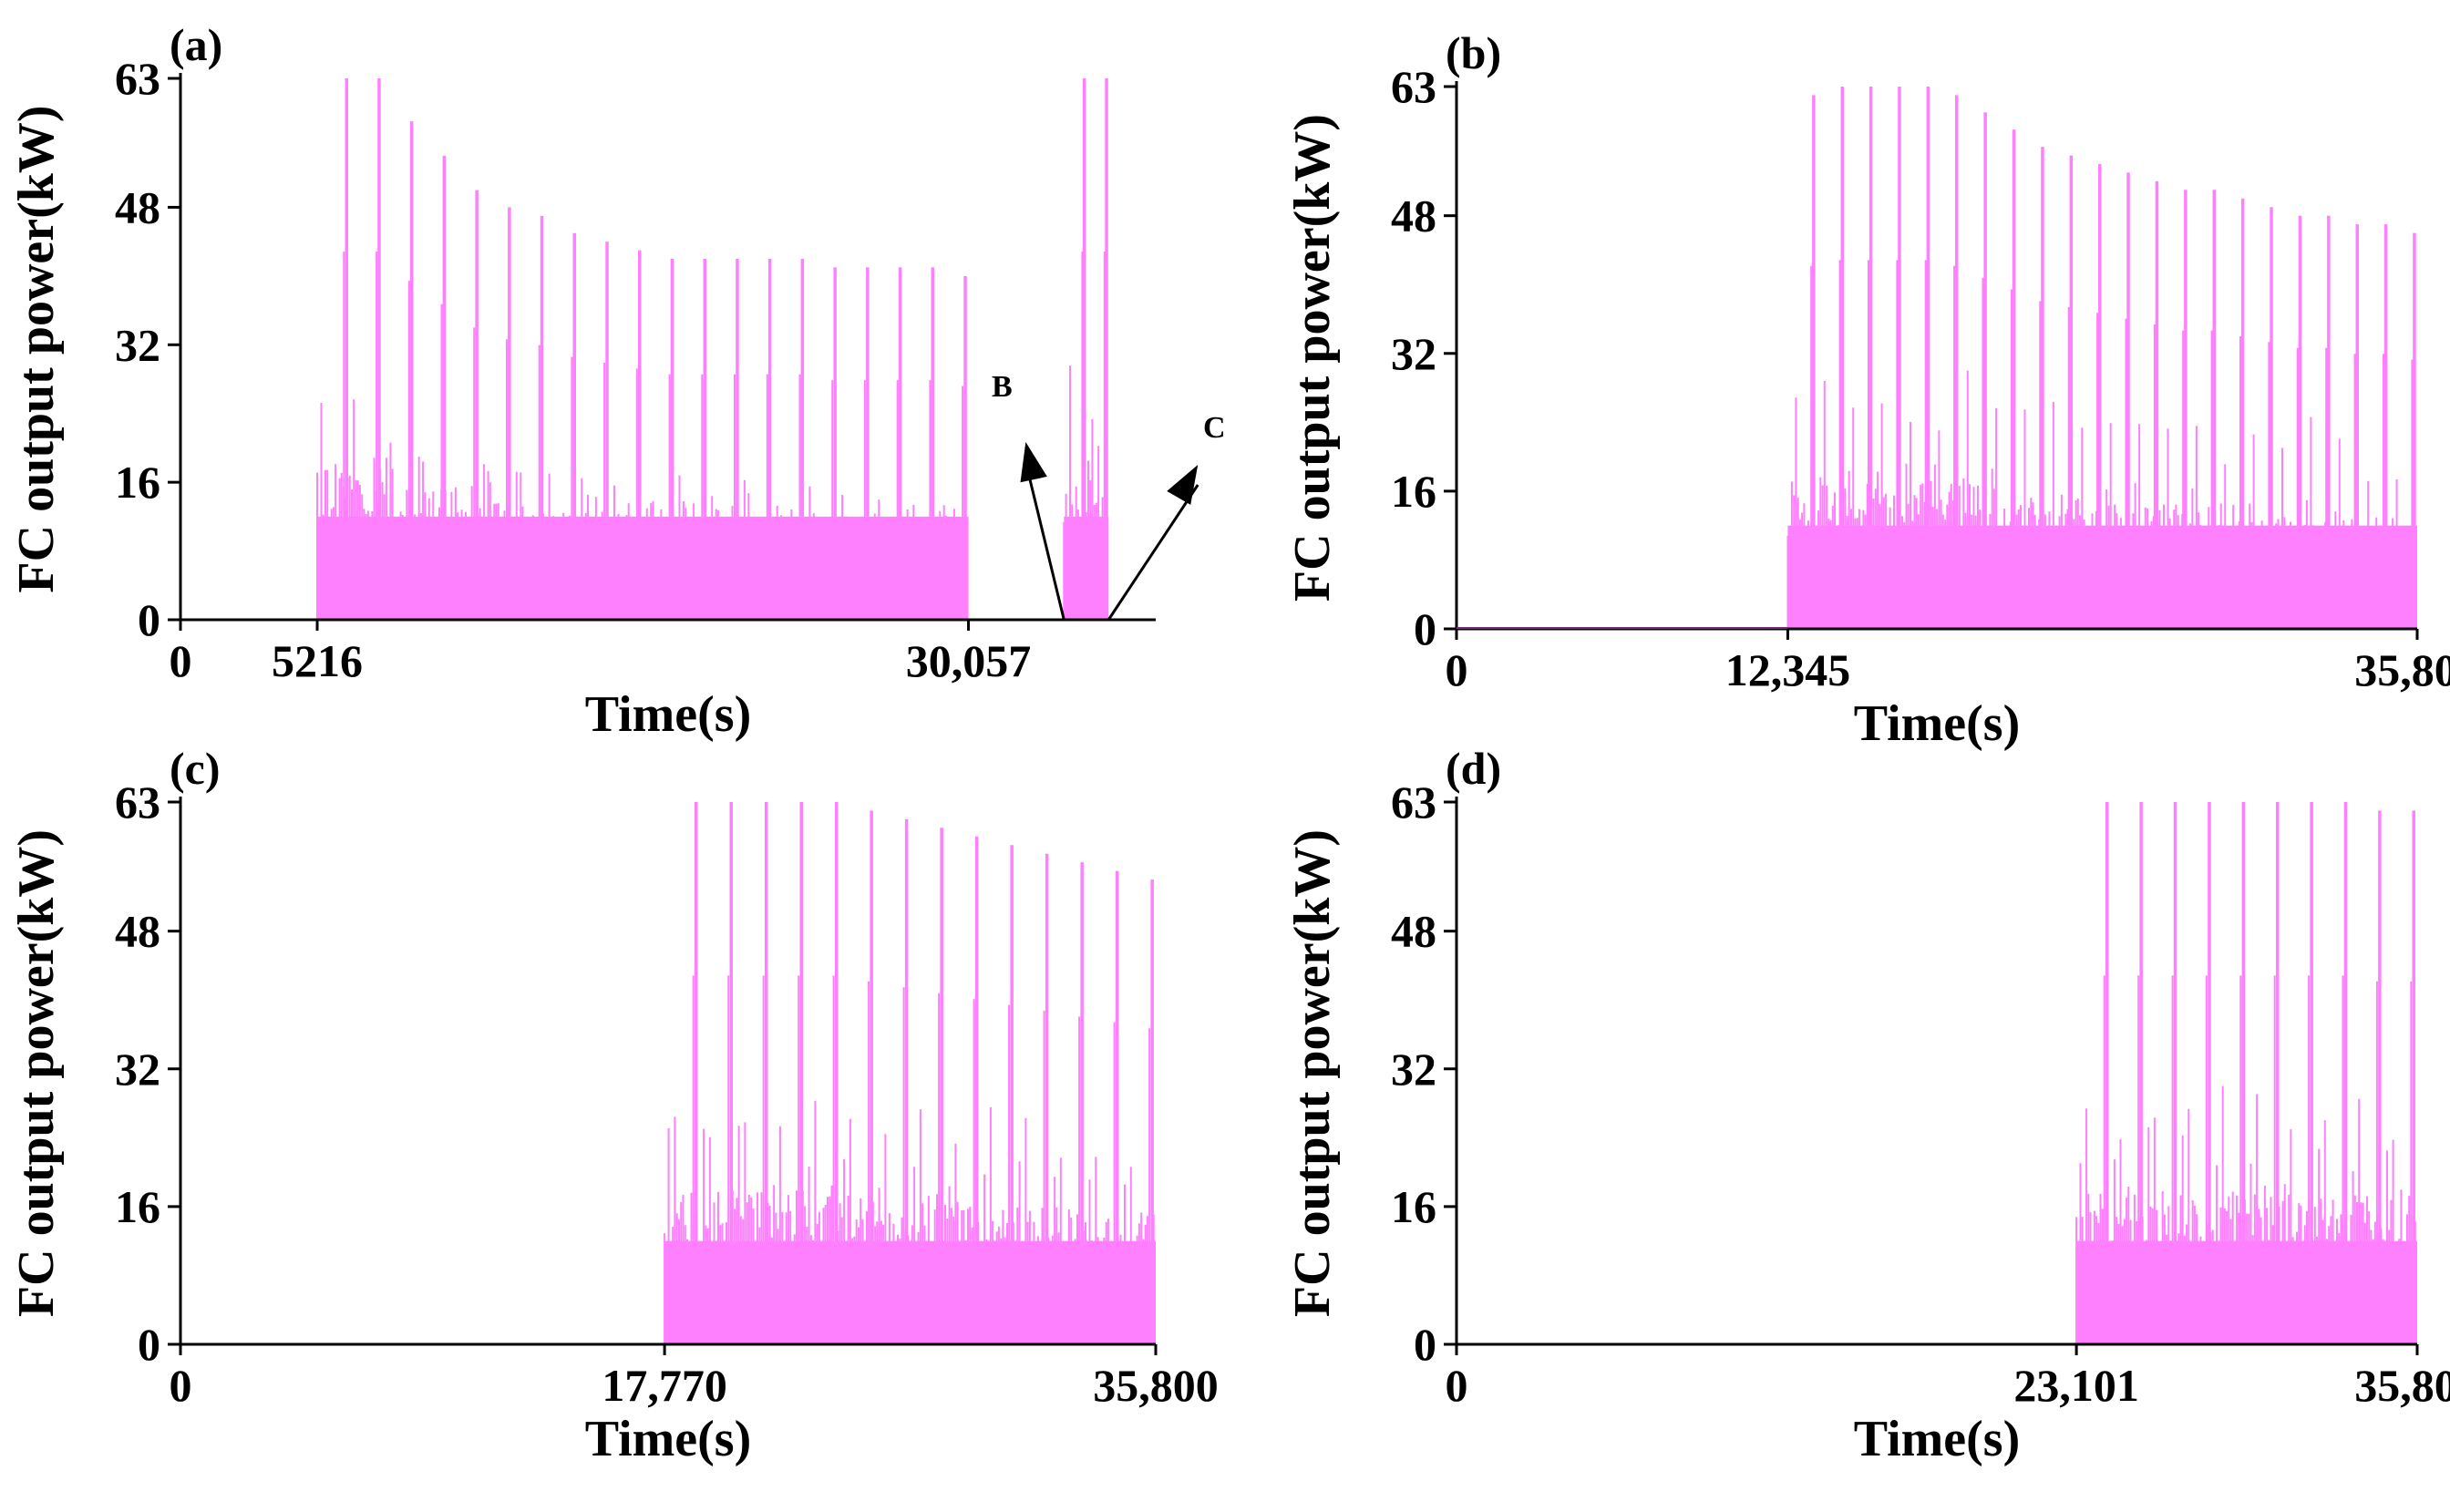 This screenshot has width=2450, height=1512. Describe the element at coordinates (317, 660) in the screenshot. I see `x-tick-label: 5216` at that location.